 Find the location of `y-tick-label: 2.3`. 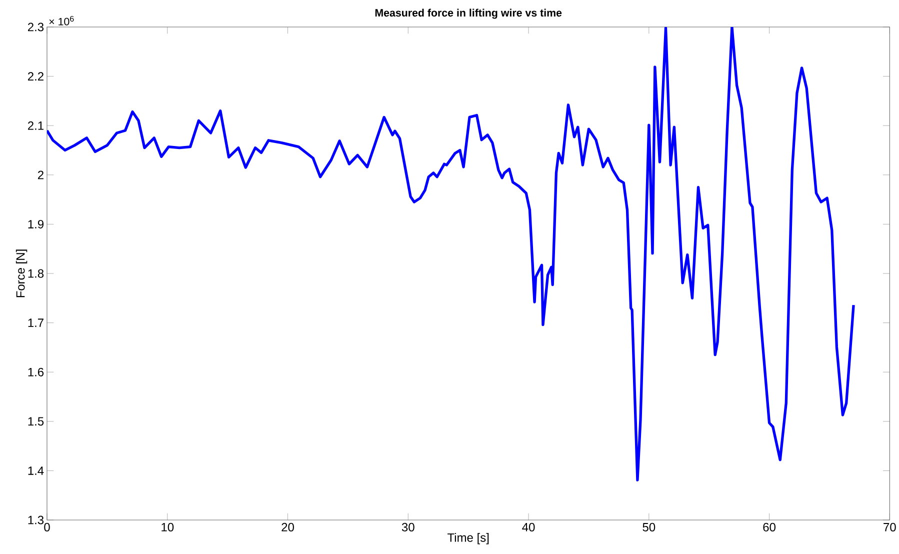

y-tick-label: 2.3 is located at coordinates (36, 27).